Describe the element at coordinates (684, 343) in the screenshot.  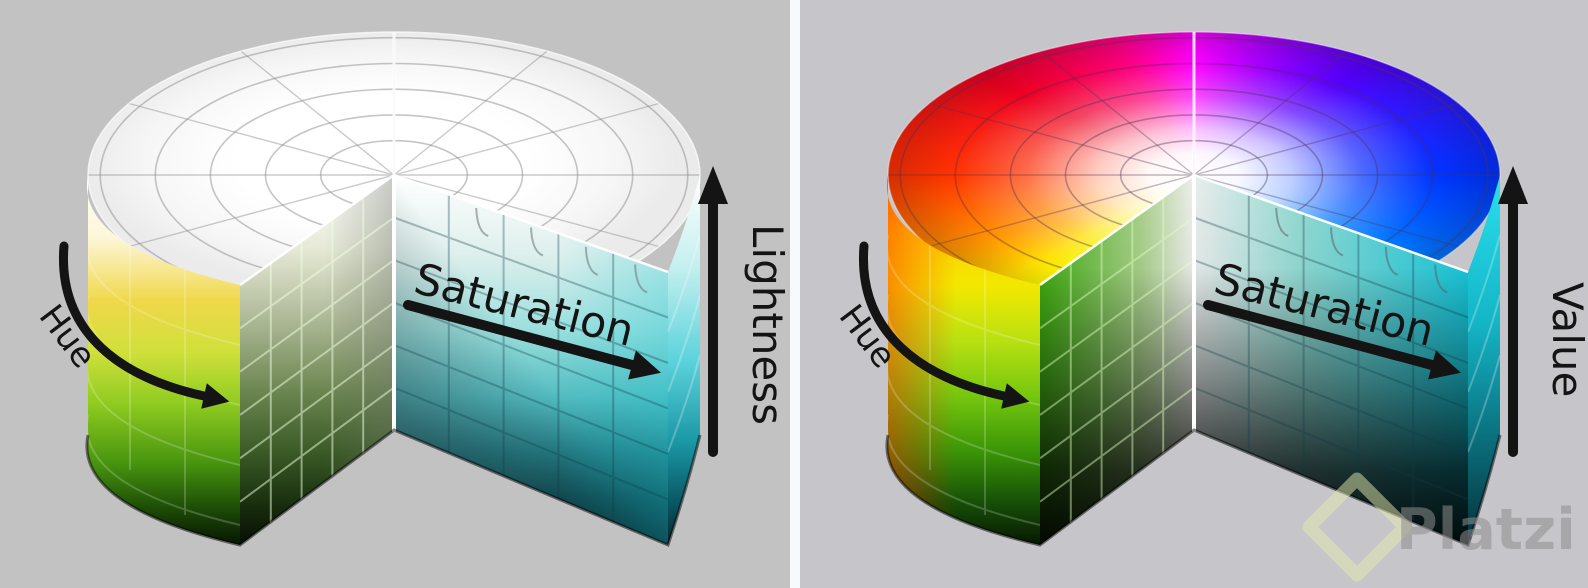
I see `hsl-wall-right-texture` at that location.